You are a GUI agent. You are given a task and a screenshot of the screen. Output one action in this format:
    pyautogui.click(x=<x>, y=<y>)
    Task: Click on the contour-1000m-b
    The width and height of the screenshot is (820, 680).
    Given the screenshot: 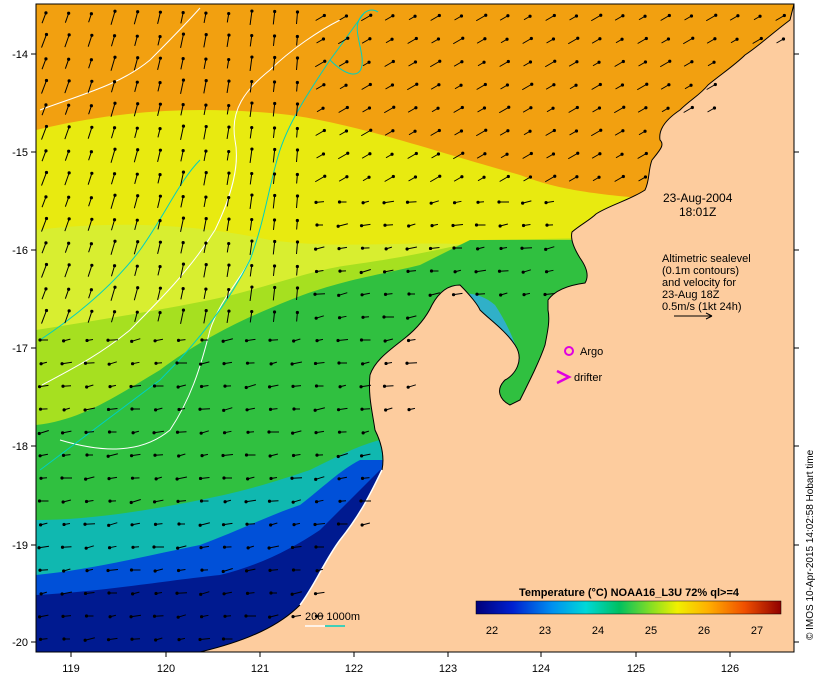 What is the action you would take?
    pyautogui.click(x=120, y=250)
    